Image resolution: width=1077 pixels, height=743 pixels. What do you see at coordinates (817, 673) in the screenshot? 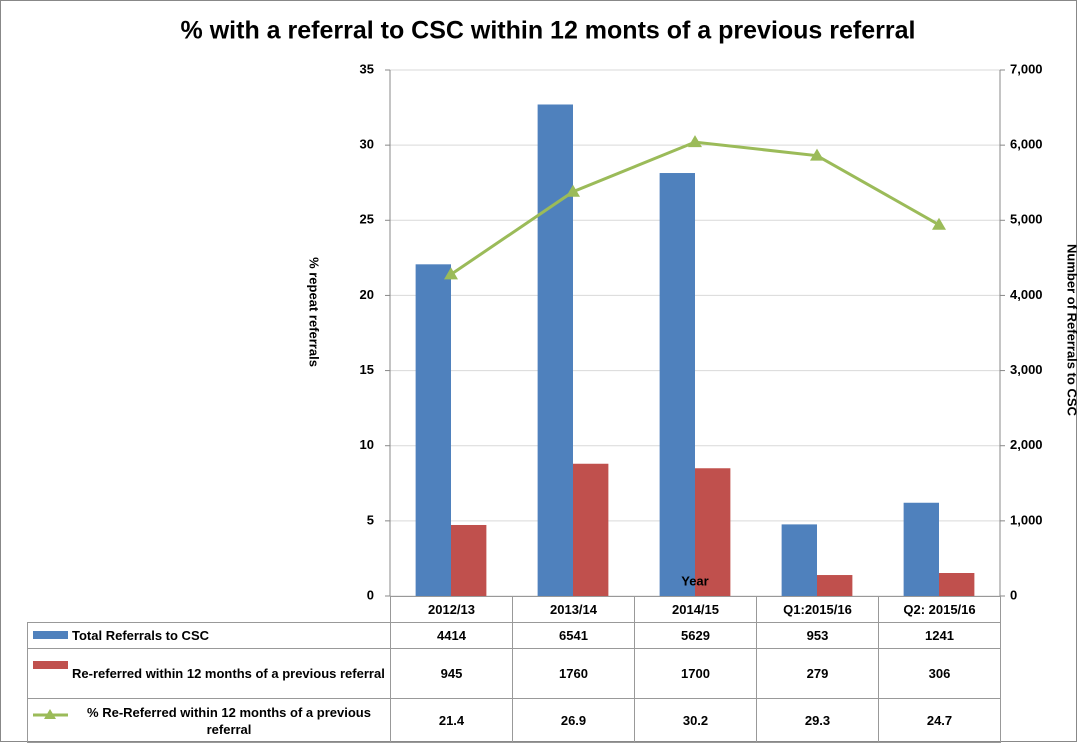
I see `table-cell: 279` at bounding box center [817, 673].